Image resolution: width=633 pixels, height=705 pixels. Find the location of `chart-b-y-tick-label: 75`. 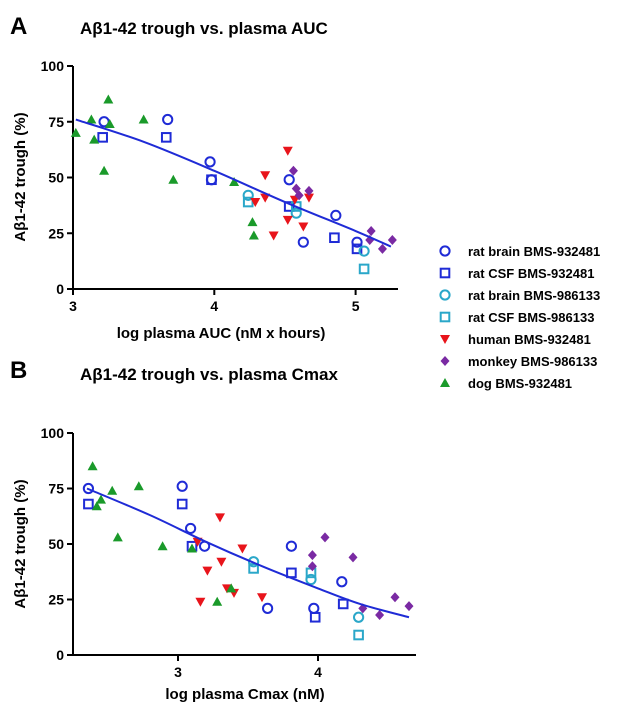

chart-b-y-tick-label: 75 is located at coordinates (56, 489).